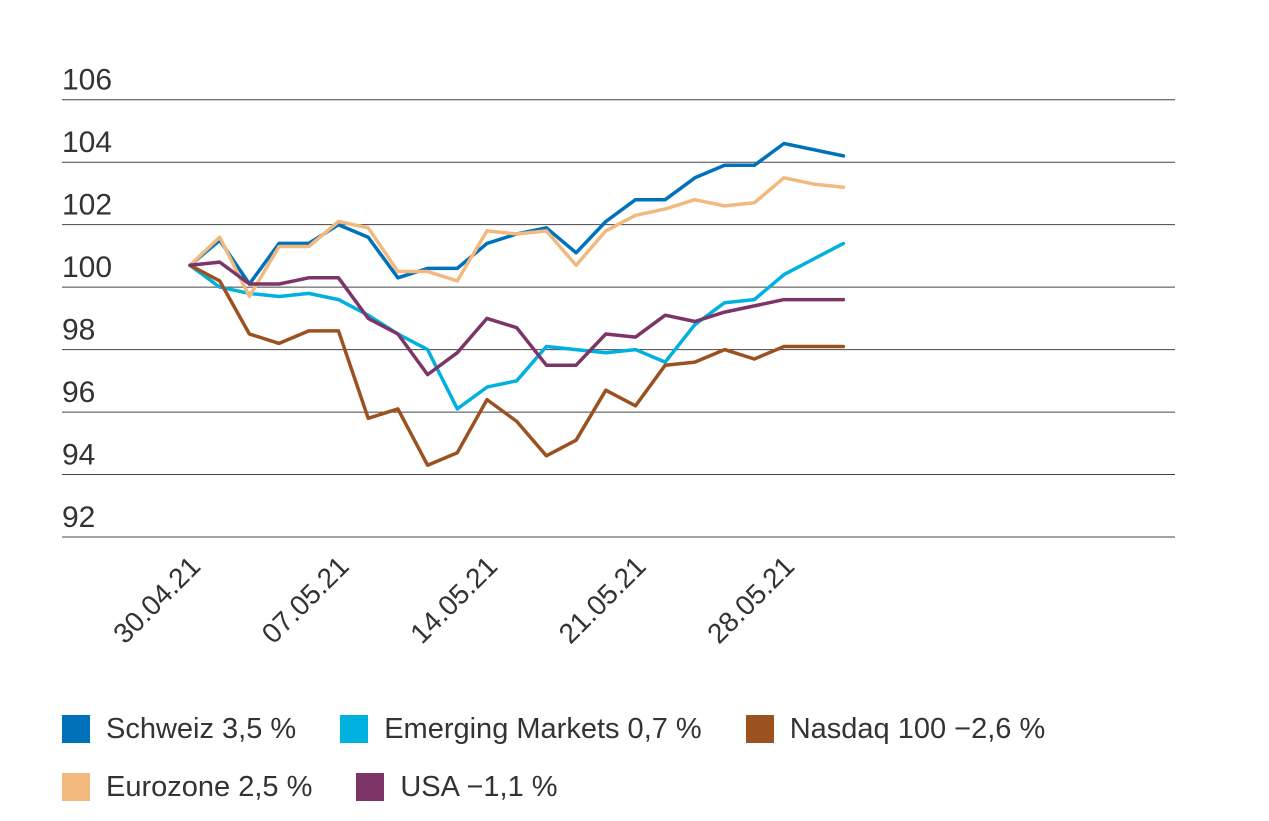 This screenshot has height=821, width=1269. What do you see at coordinates (87, 142) in the screenshot?
I see `y-tick-label: 104` at bounding box center [87, 142].